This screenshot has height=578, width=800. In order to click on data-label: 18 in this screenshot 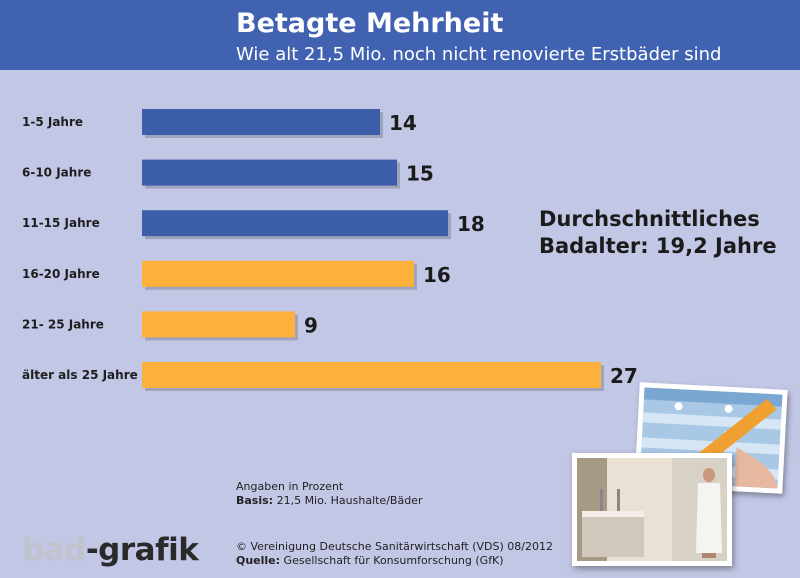, I will do `click(471, 224)`.